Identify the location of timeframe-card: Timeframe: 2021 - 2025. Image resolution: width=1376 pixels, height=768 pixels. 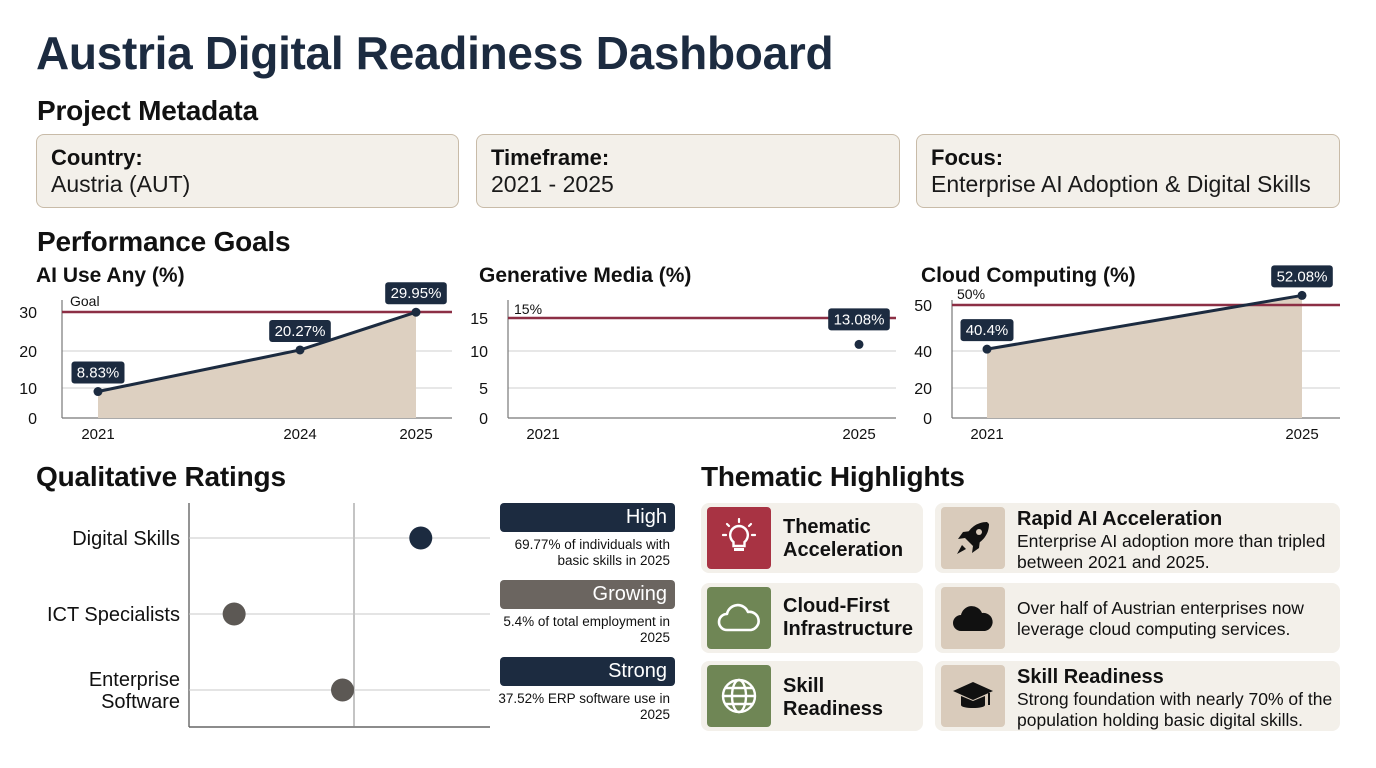
(688, 171).